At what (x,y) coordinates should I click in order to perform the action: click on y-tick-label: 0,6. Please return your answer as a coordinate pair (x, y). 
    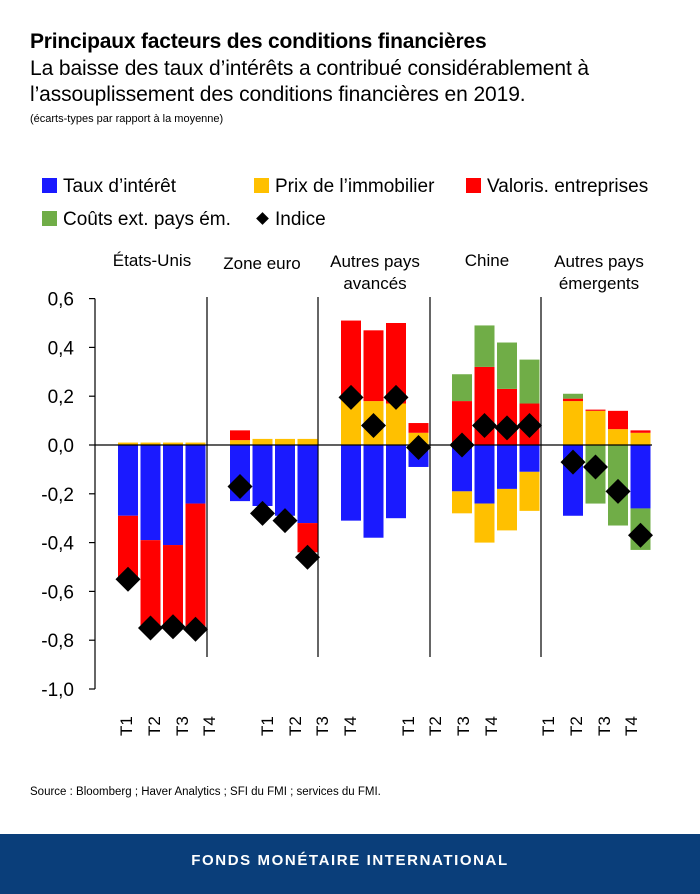
    Looking at the image, I should click on (61, 300).